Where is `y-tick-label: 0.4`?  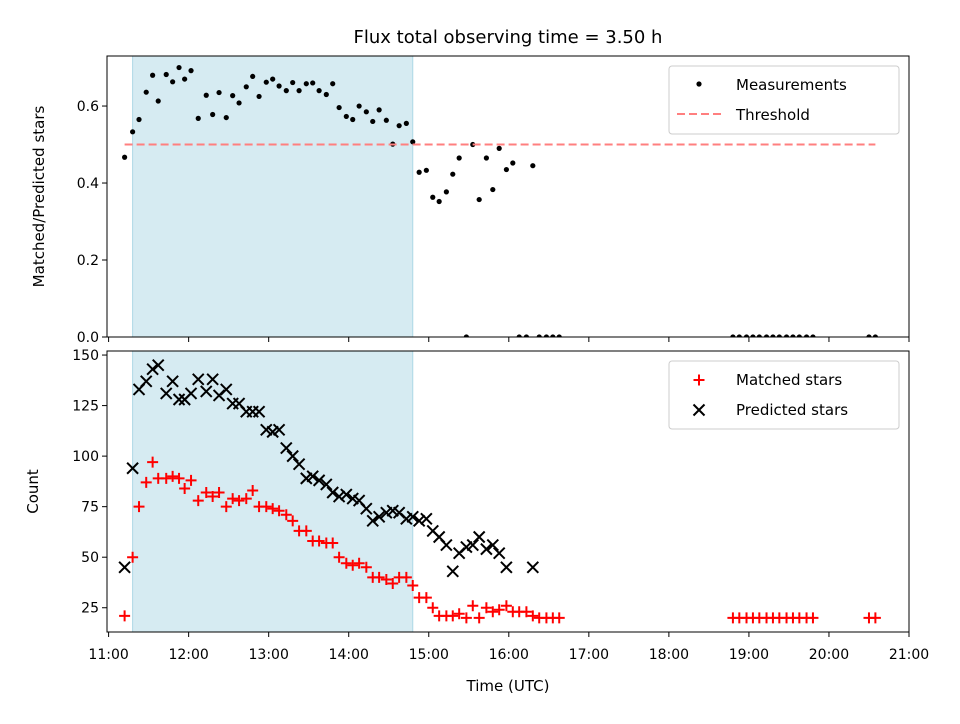 y-tick-label: 0.4 is located at coordinates (88, 184).